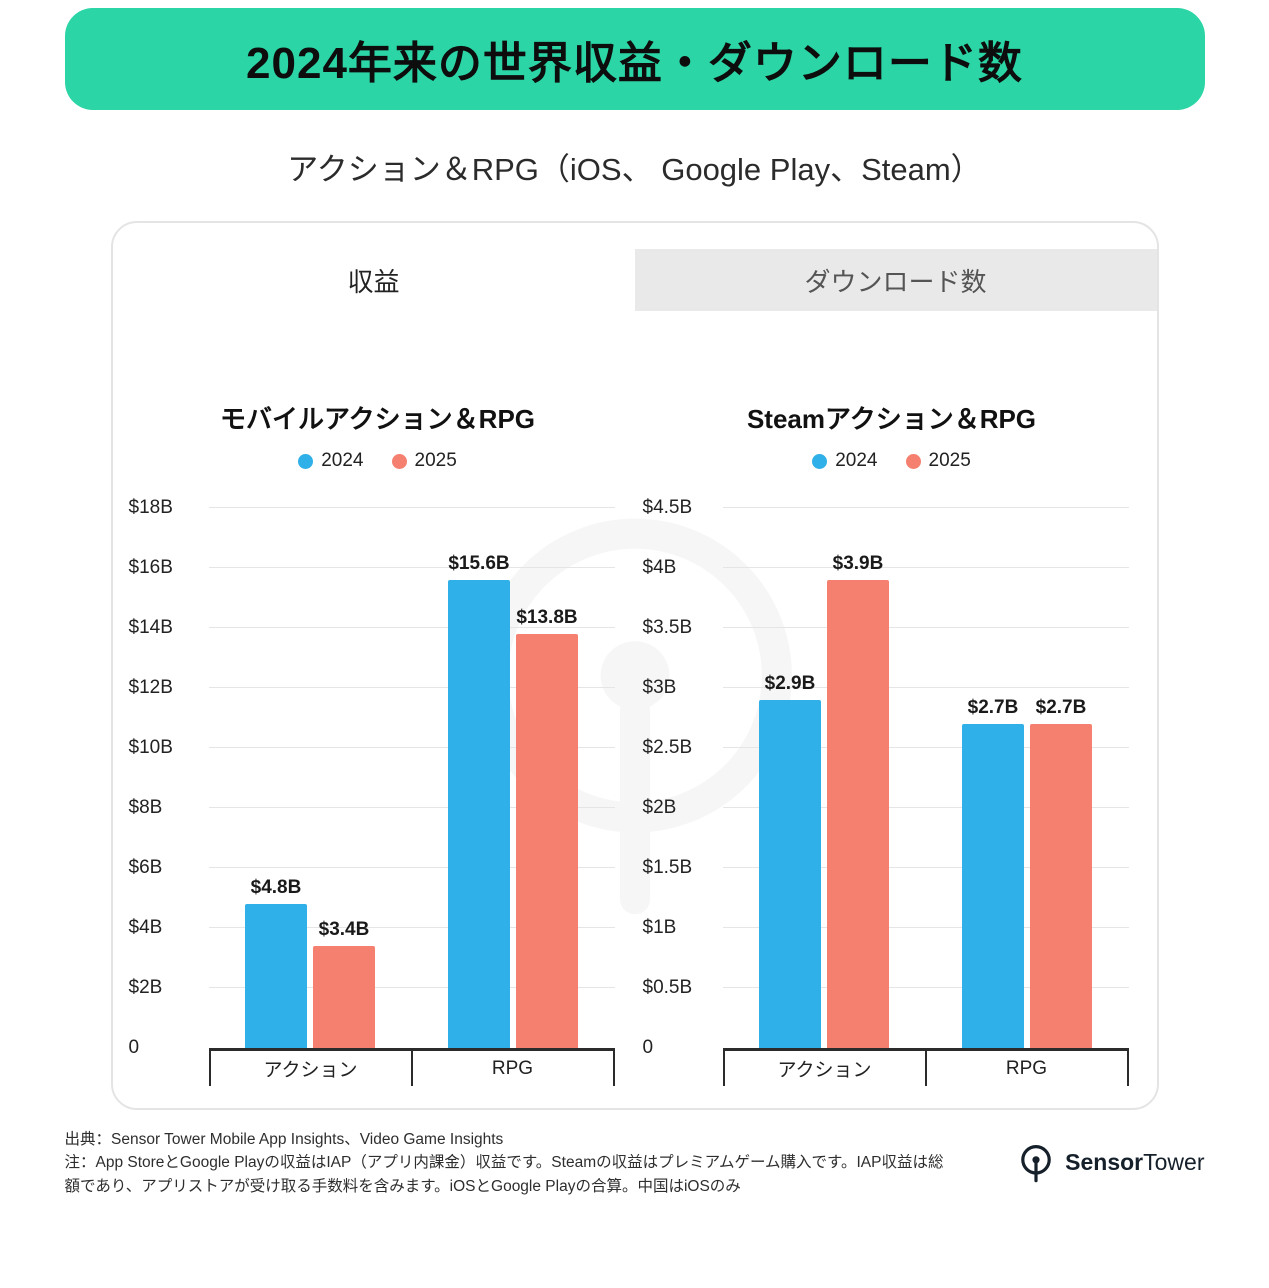 The height and width of the screenshot is (1288, 1269). I want to click on y-axis-tick-label: $6B, so click(145, 867).